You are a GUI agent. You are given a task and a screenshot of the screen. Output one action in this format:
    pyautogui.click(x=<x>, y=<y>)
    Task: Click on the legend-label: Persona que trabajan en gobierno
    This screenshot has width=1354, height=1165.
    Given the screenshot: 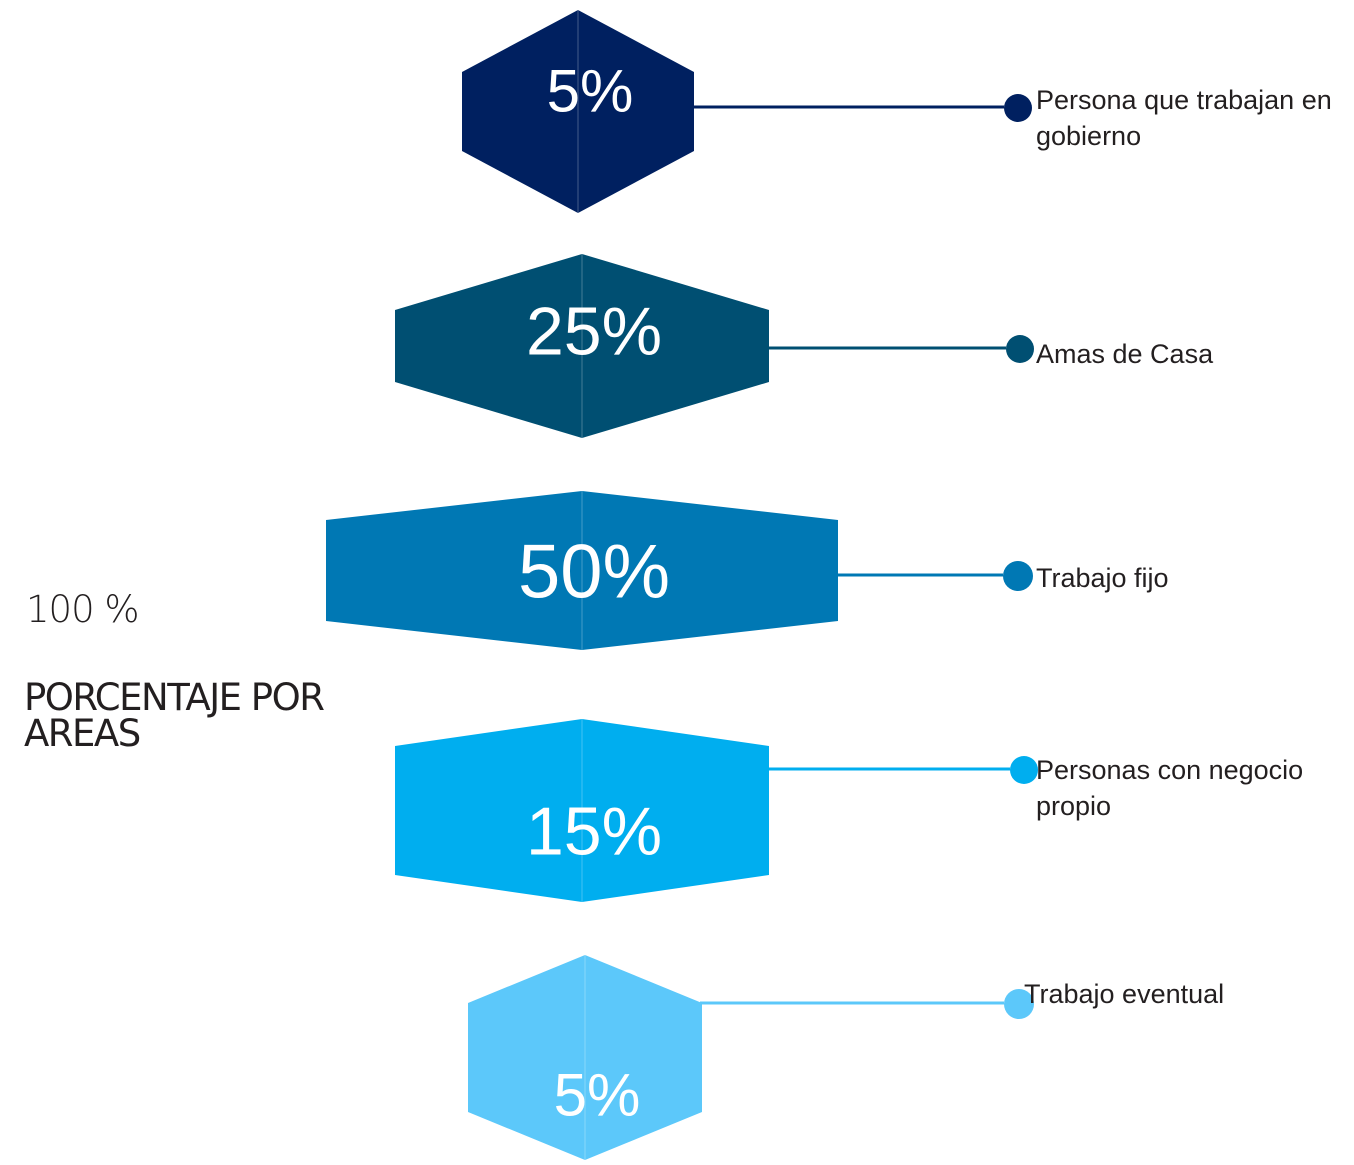 What is the action you would take?
    pyautogui.click(x=1184, y=118)
    